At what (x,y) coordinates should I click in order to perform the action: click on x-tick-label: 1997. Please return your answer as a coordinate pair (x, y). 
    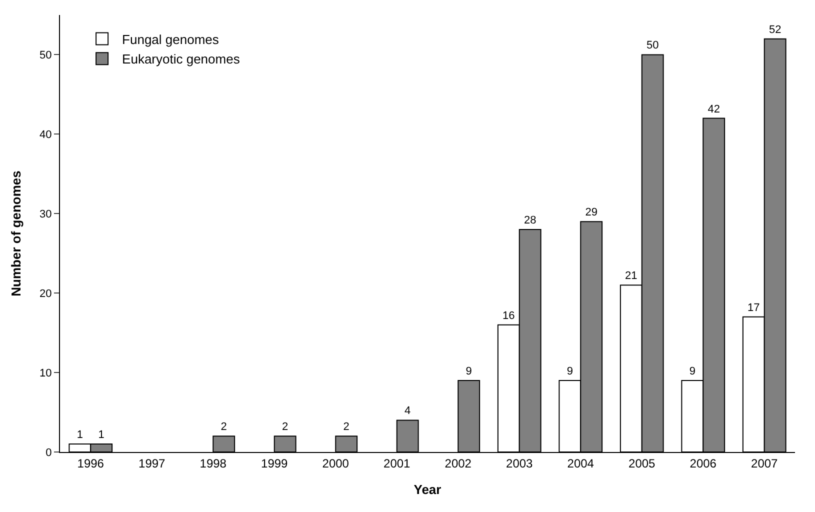
    Looking at the image, I should click on (152, 463).